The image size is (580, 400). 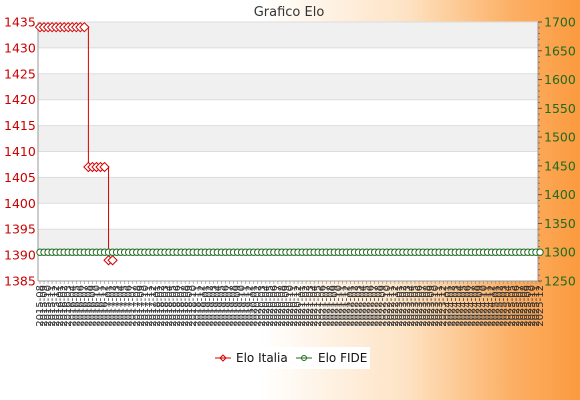 What do you see at coordinates (475, 306) in the screenshot?
I see `x-tick-label: 2024-08` at bounding box center [475, 306].